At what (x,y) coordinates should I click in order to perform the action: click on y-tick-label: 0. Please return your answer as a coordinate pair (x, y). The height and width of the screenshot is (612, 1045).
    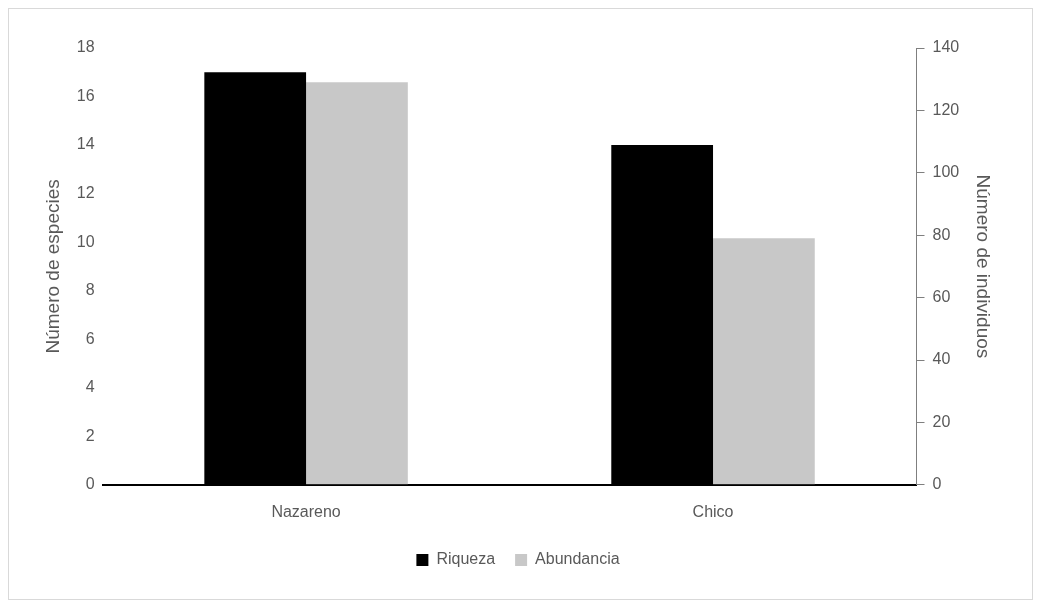
    Looking at the image, I should click on (90, 484).